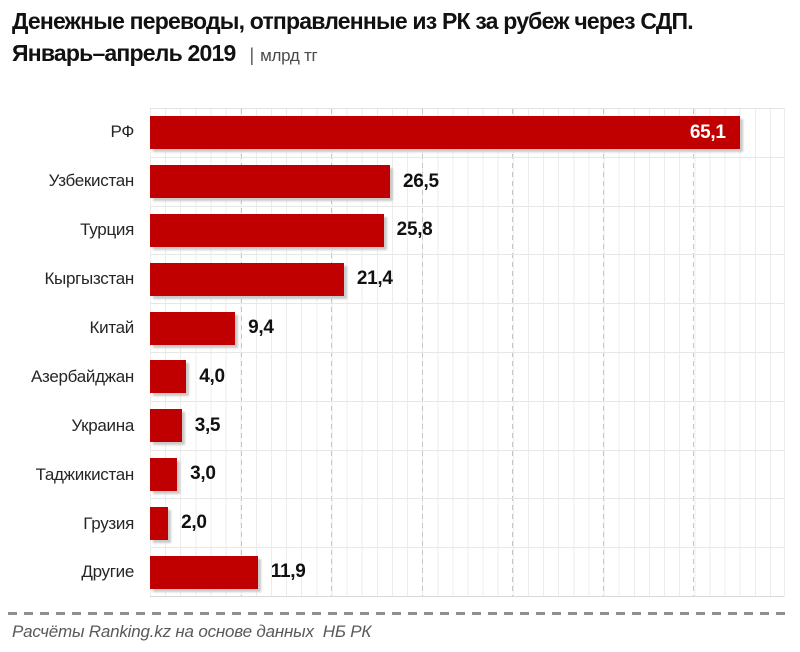 This screenshot has width=800, height=652. What do you see at coordinates (400, 613) in the screenshot?
I see `dashed-separator` at bounding box center [400, 613].